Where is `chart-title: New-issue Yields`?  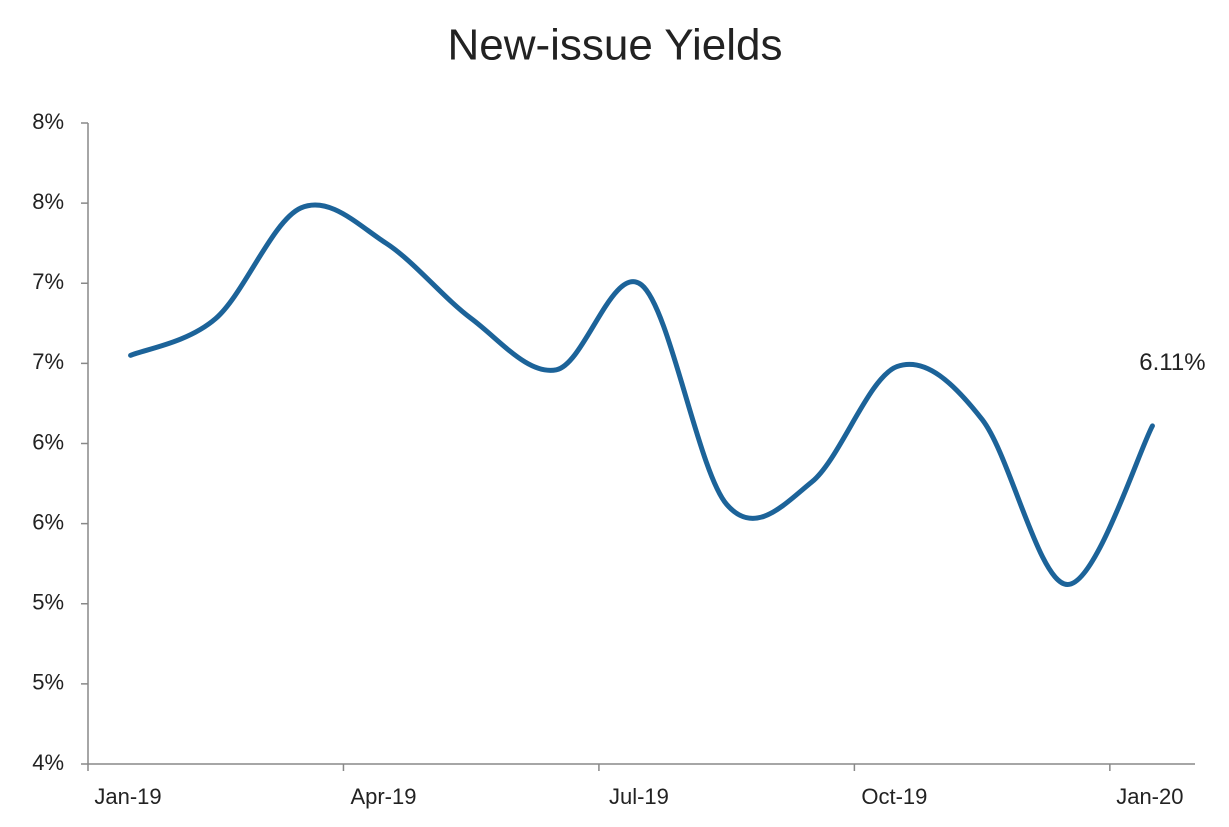 chart-title: New-issue Yields is located at coordinates (614, 45).